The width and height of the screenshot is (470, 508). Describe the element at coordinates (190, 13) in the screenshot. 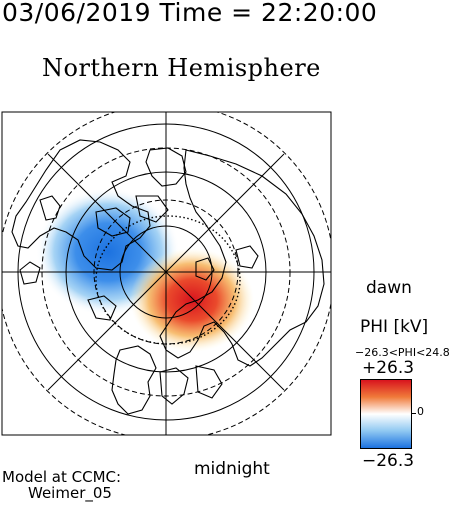

I see `date-time-header: 03/06/2019 Time = 22:20:00` at that location.